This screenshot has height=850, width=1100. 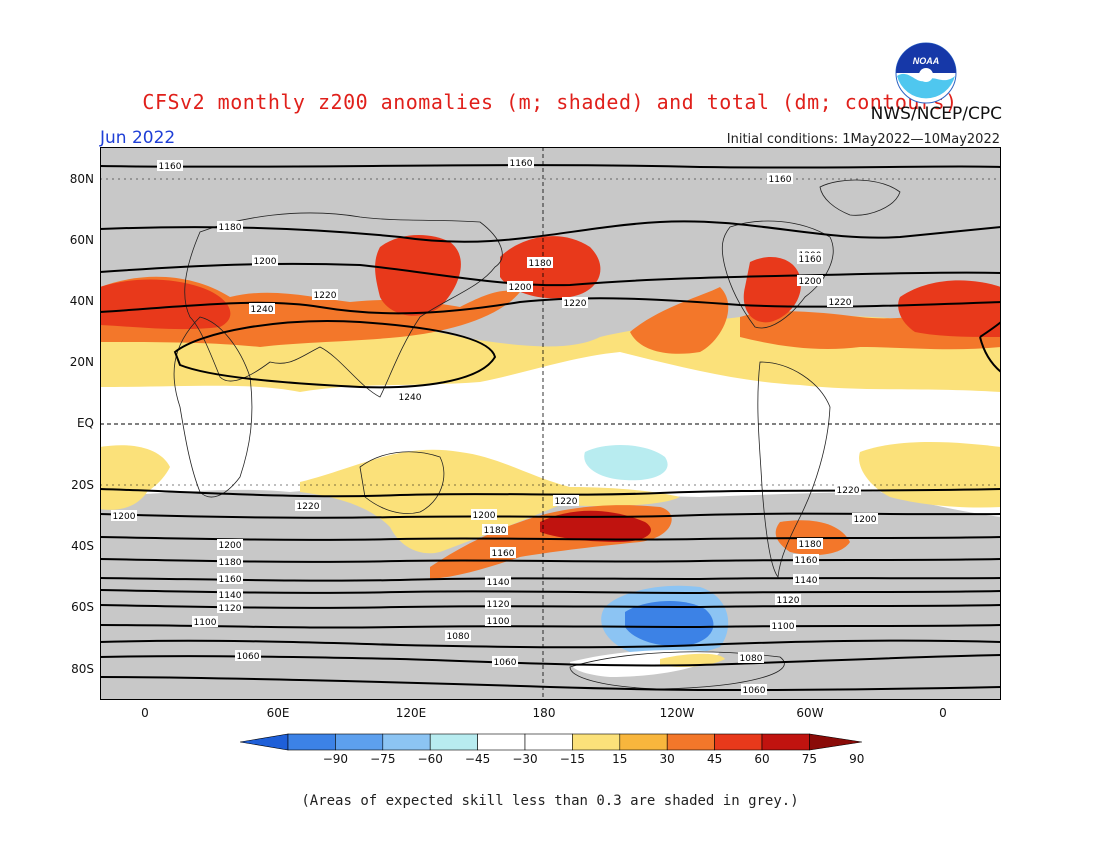 What do you see at coordinates (81, 240) in the screenshot?
I see `lat-label: 60N` at bounding box center [81, 240].